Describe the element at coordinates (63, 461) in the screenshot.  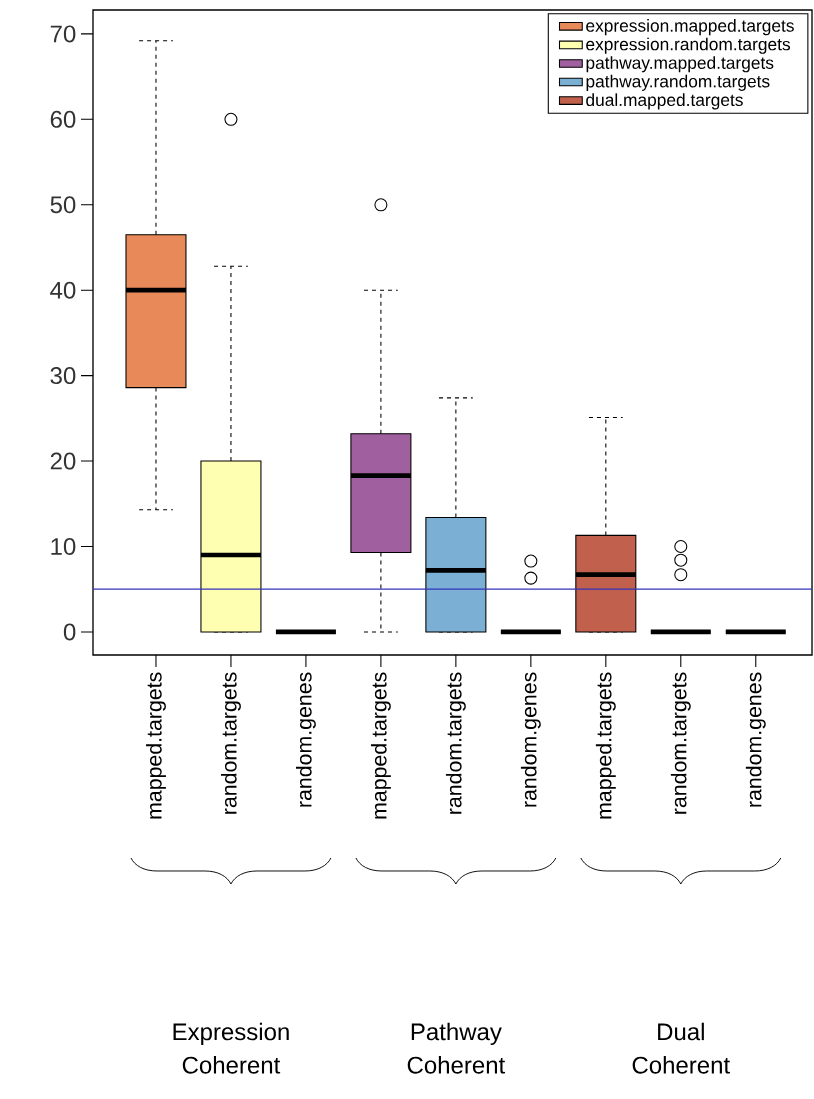
I see `y-tick-label: 20` at that location.